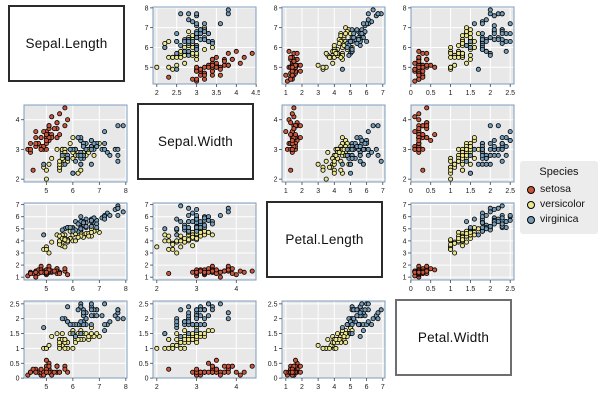 This screenshot has width=600, height=400. I want to click on scatter-petal-width-vs-sepal-length: 5 6 7 8 0 0.5 1 1.5 2 2.5, so click(69, 345).